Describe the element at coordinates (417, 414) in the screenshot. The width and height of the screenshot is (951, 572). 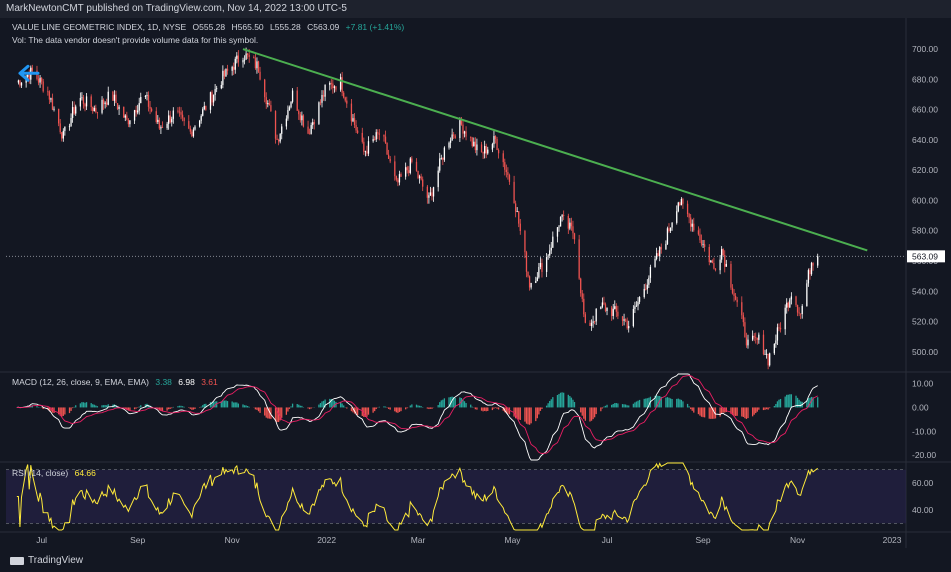
I see `macd-signal-line` at that location.